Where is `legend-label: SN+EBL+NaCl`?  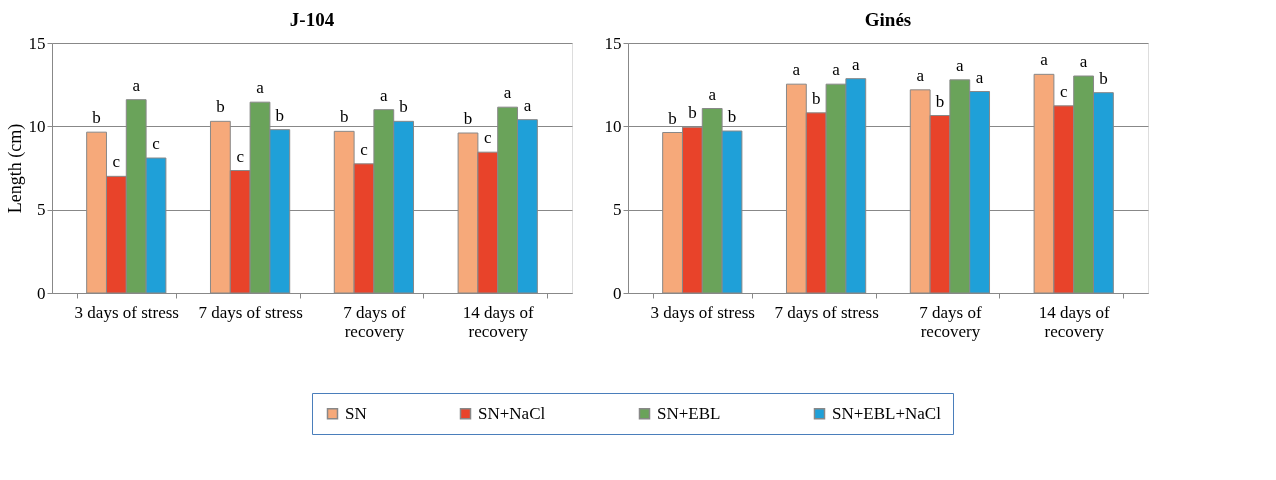 legend-label: SN+EBL+NaCl is located at coordinates (887, 413).